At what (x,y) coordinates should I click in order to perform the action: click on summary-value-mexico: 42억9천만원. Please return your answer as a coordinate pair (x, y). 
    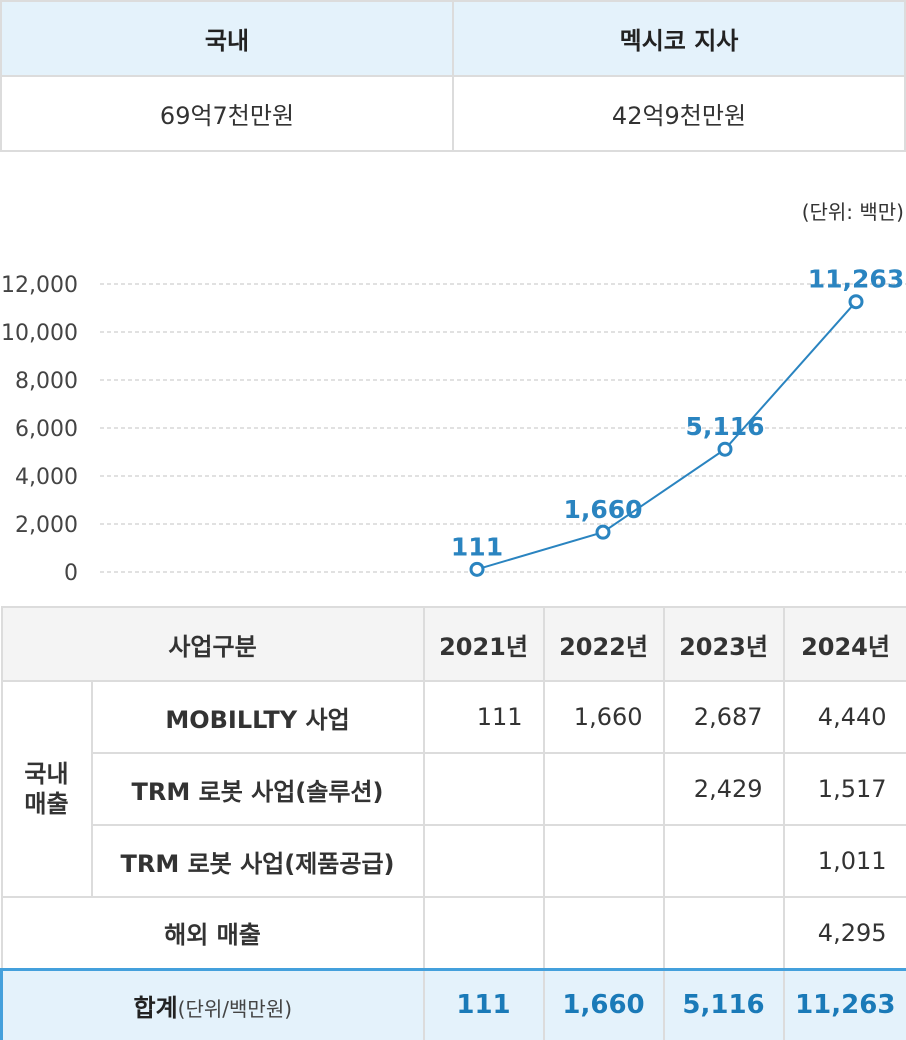
    Looking at the image, I should click on (679, 113).